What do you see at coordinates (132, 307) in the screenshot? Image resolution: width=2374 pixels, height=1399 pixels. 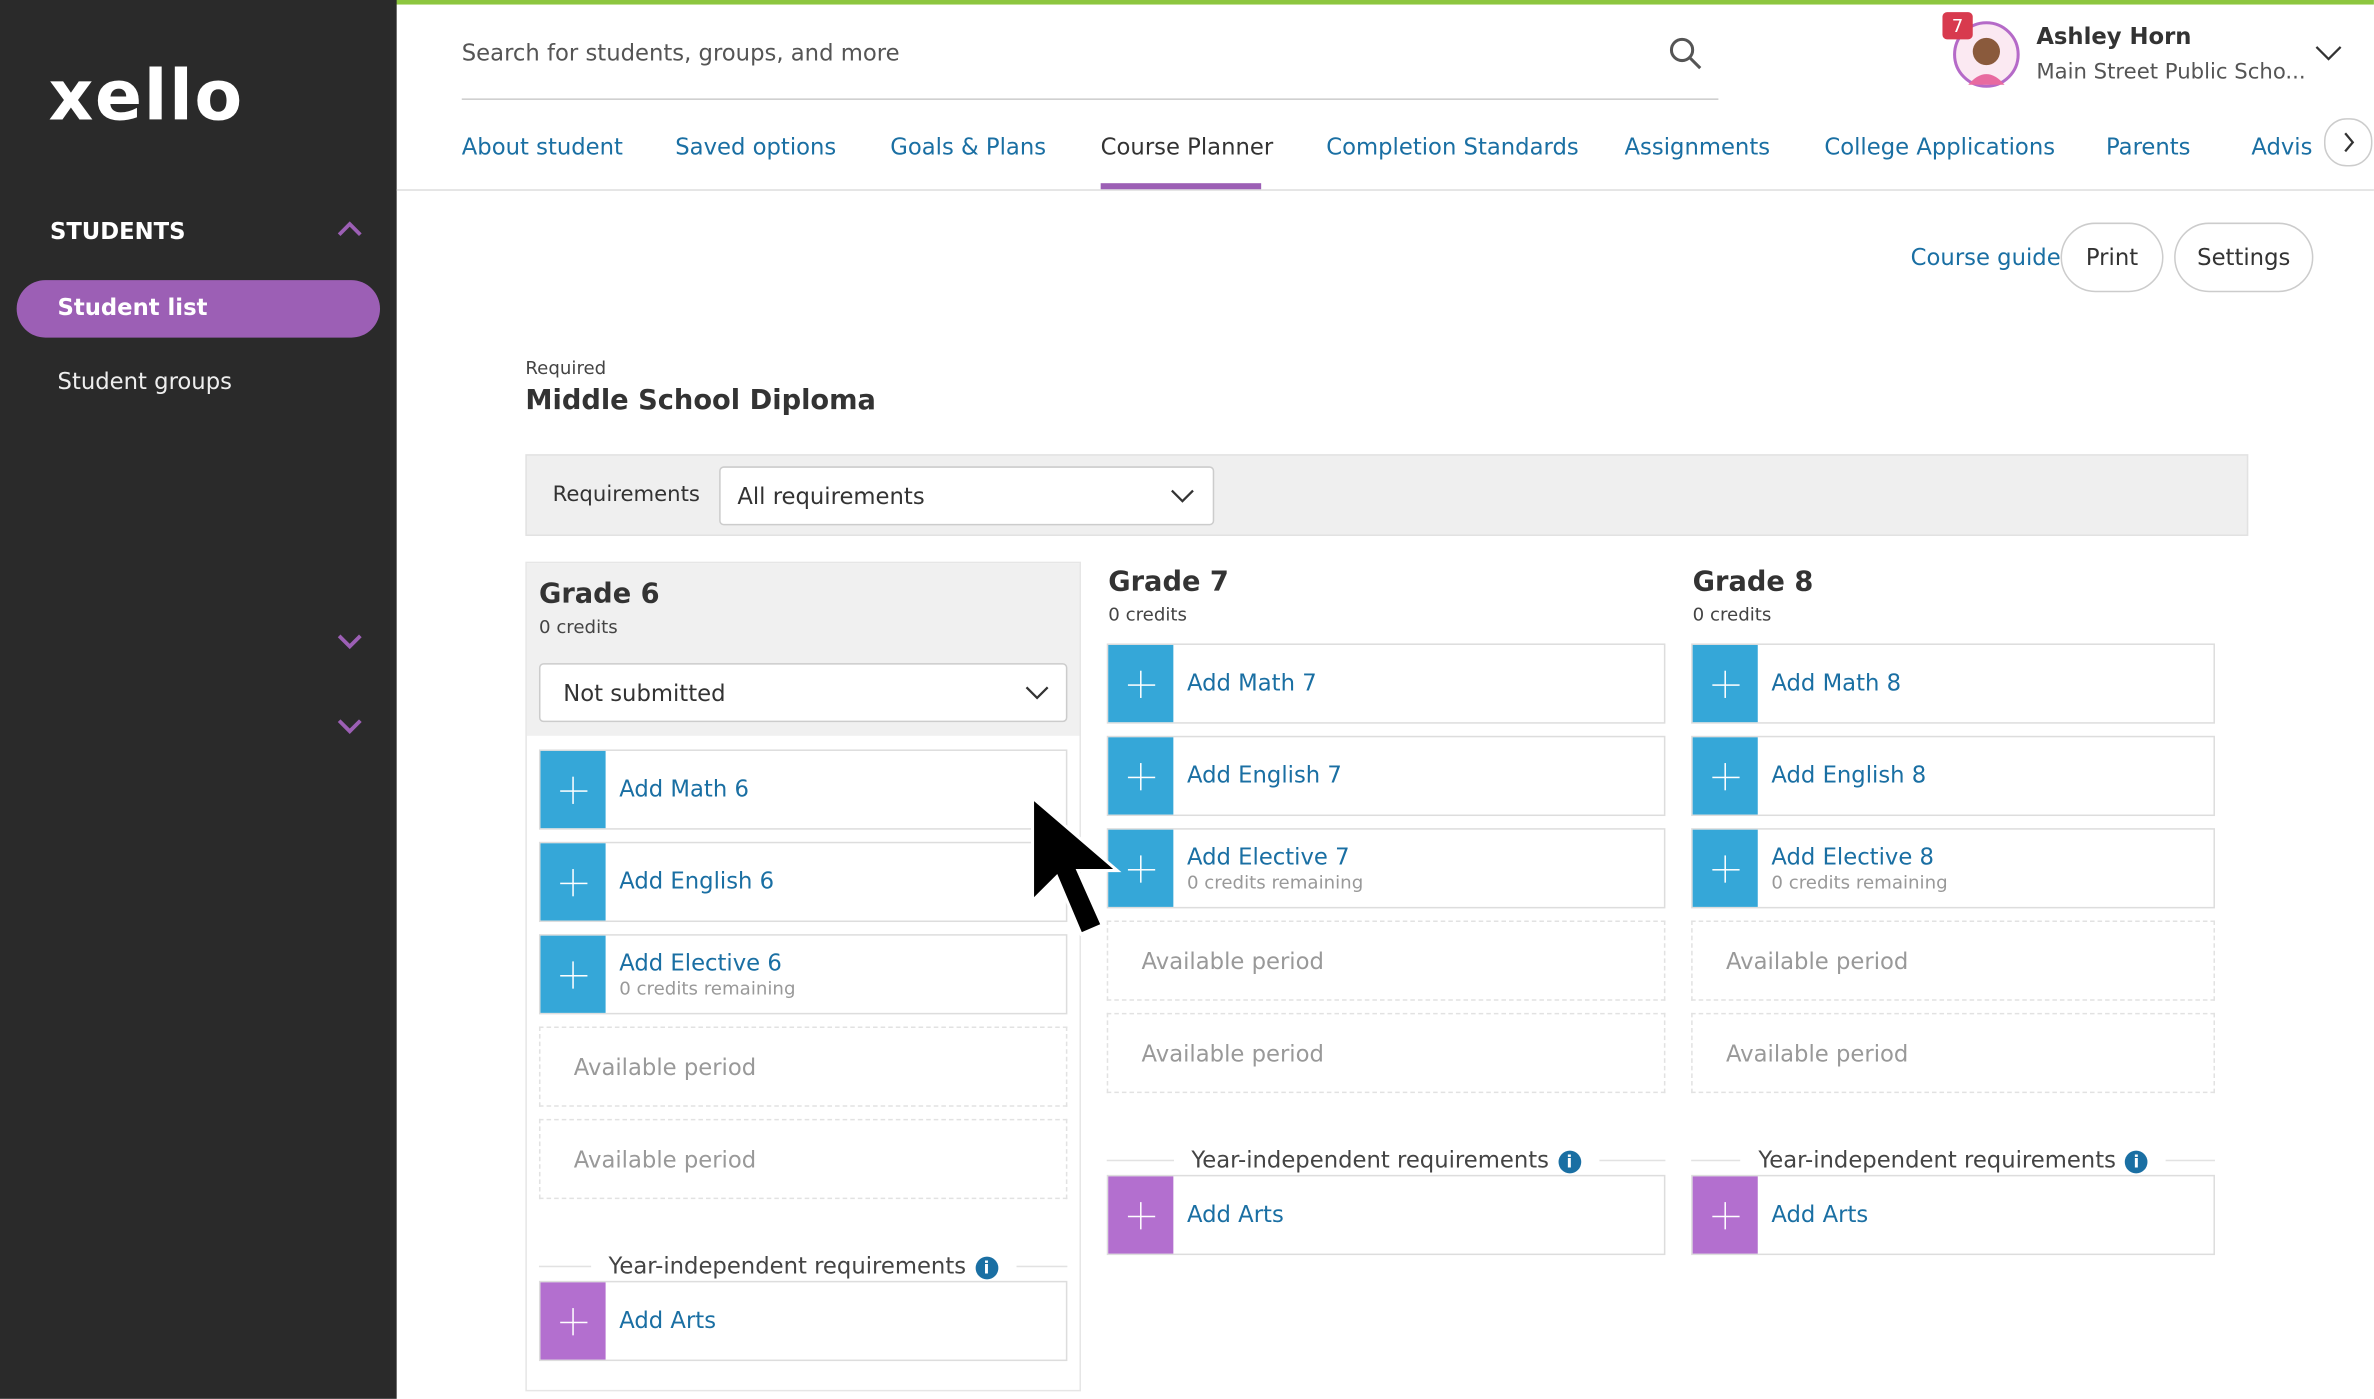 I see `nav-item: Student list` at bounding box center [132, 307].